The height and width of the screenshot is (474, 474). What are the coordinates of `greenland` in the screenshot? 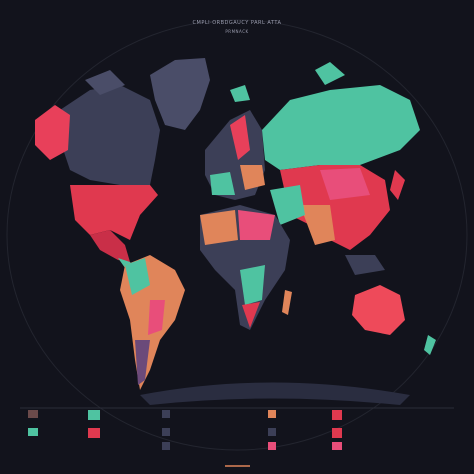 It's located at (180, 94).